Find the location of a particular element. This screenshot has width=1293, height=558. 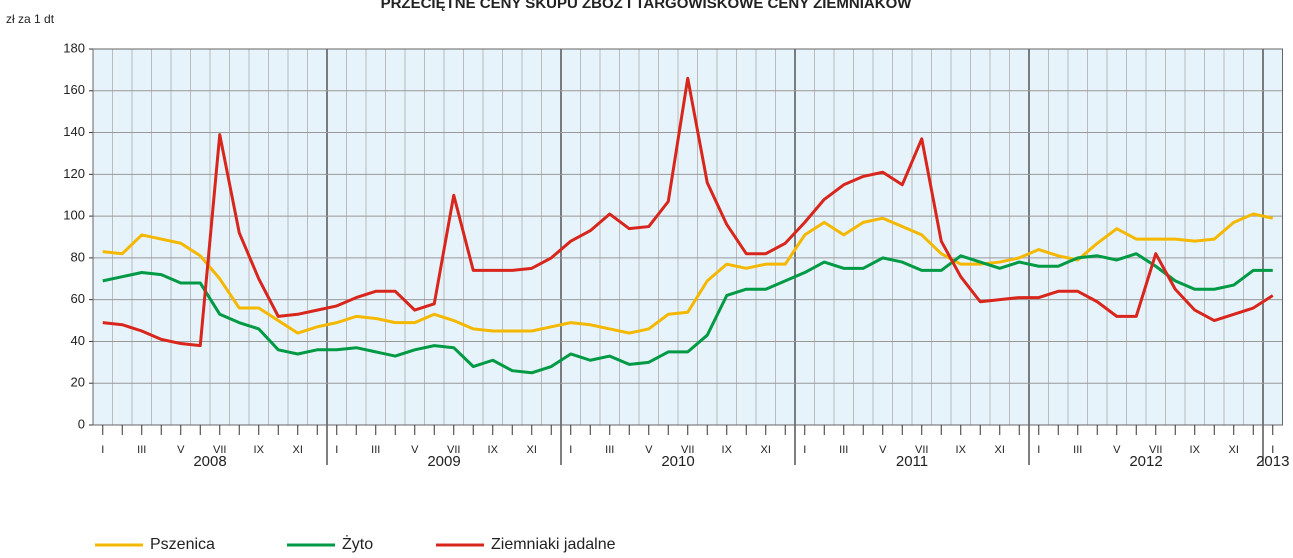

y-tick-label: 100 is located at coordinates (74, 215).